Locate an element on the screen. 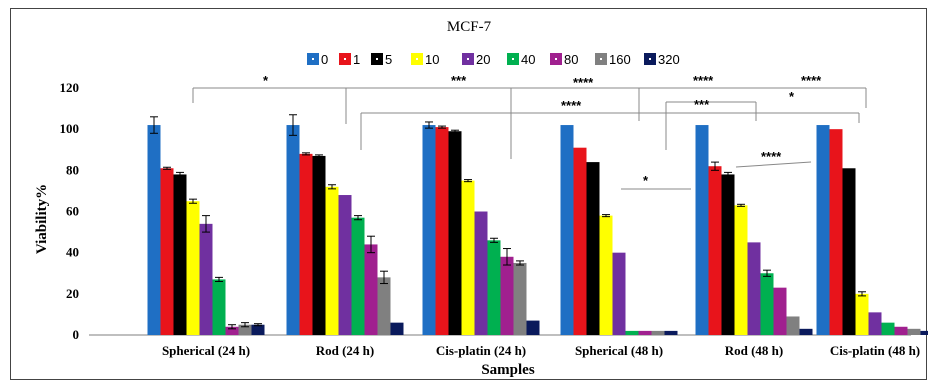  legend-entry: 0 is located at coordinates (317, 59).